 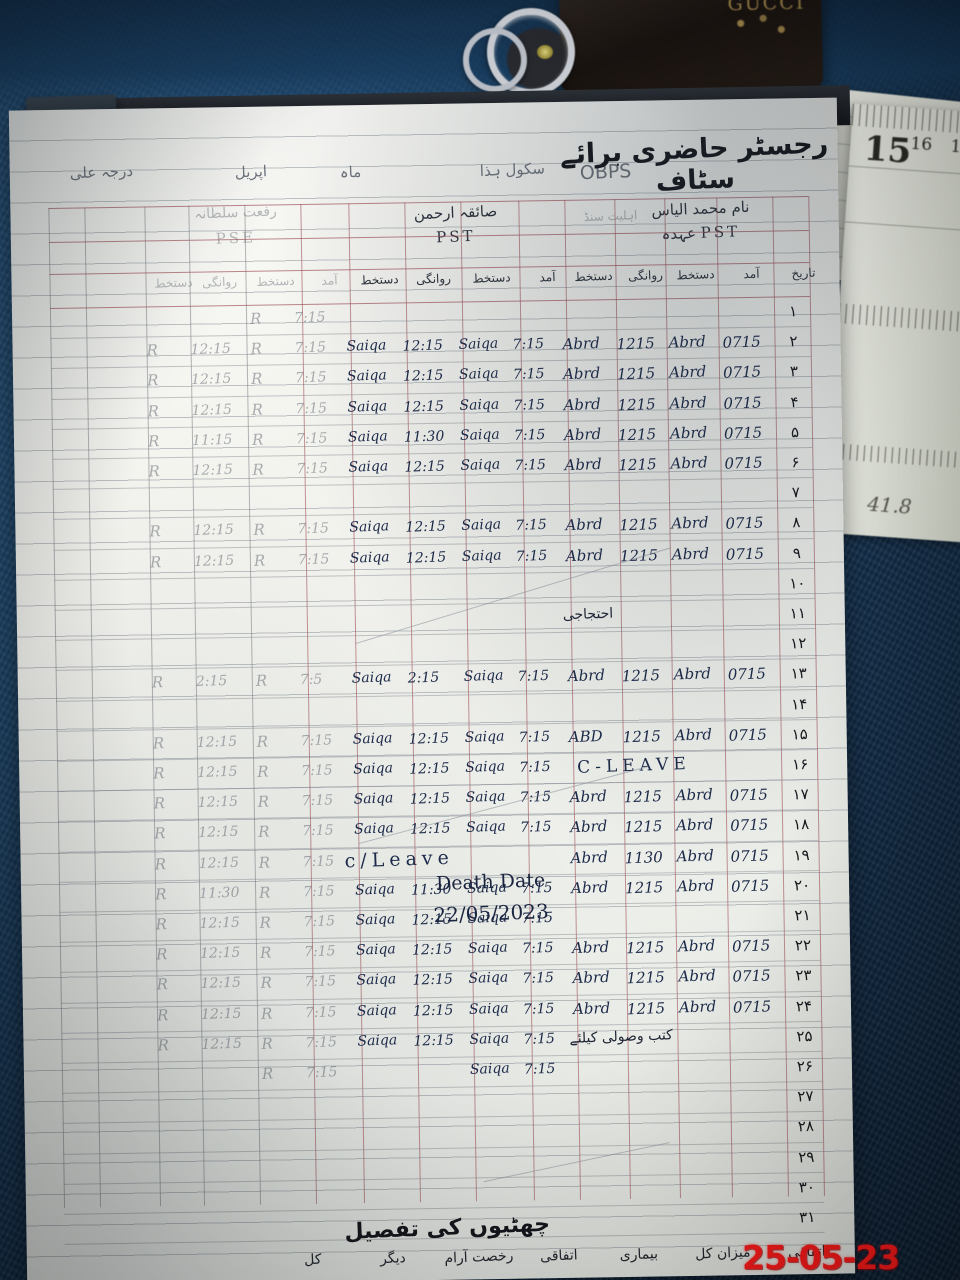 What do you see at coordinates (329, 280) in the screenshot?
I see `column-header-9: آمد` at bounding box center [329, 280].